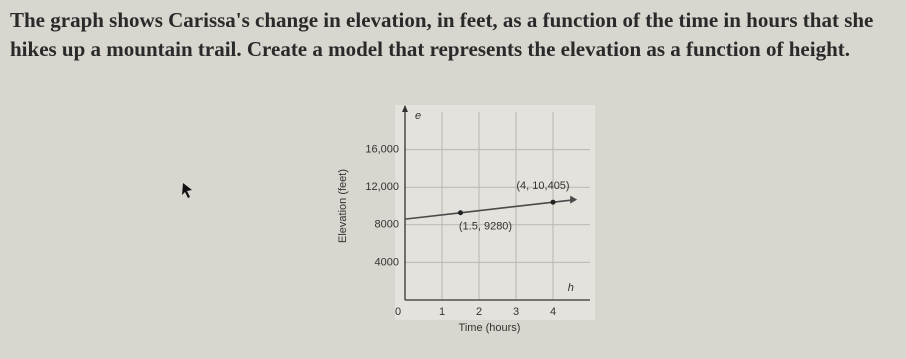 This screenshot has width=906, height=359. What do you see at coordinates (387, 225) in the screenshot?
I see `y-tick-label: 8000` at bounding box center [387, 225].